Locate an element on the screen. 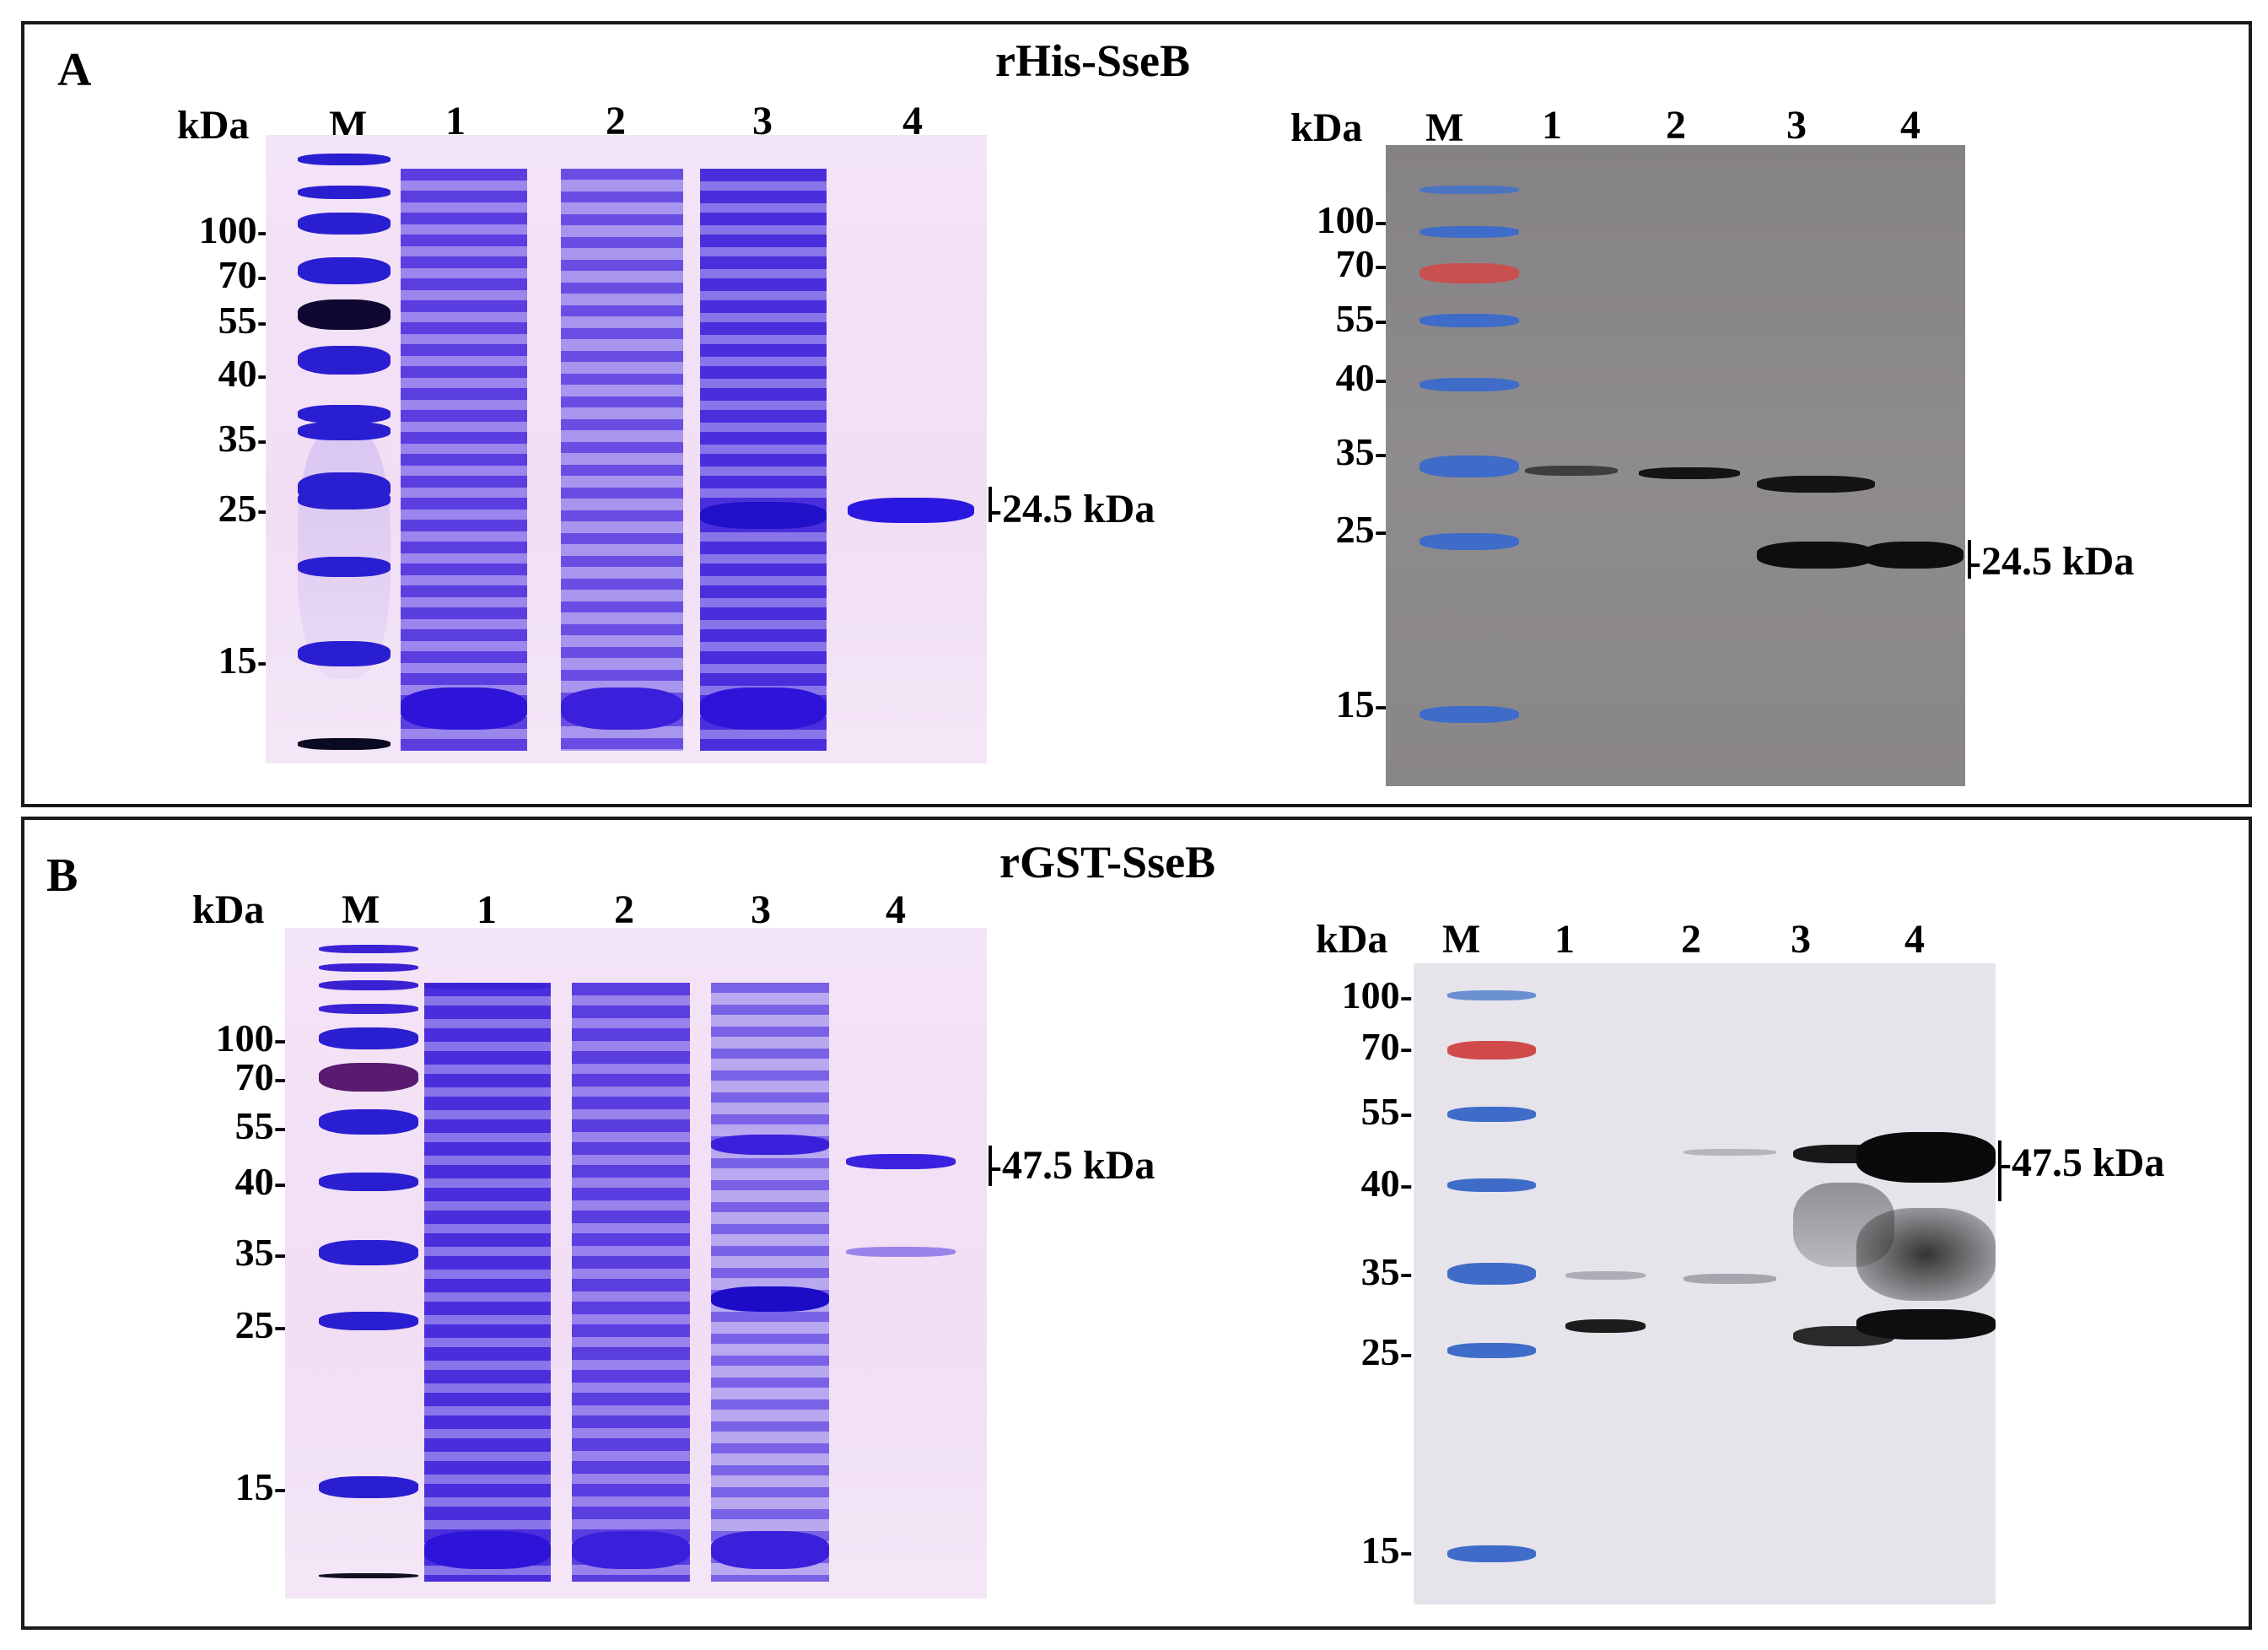  b-western-blot is located at coordinates (1705, 1284).